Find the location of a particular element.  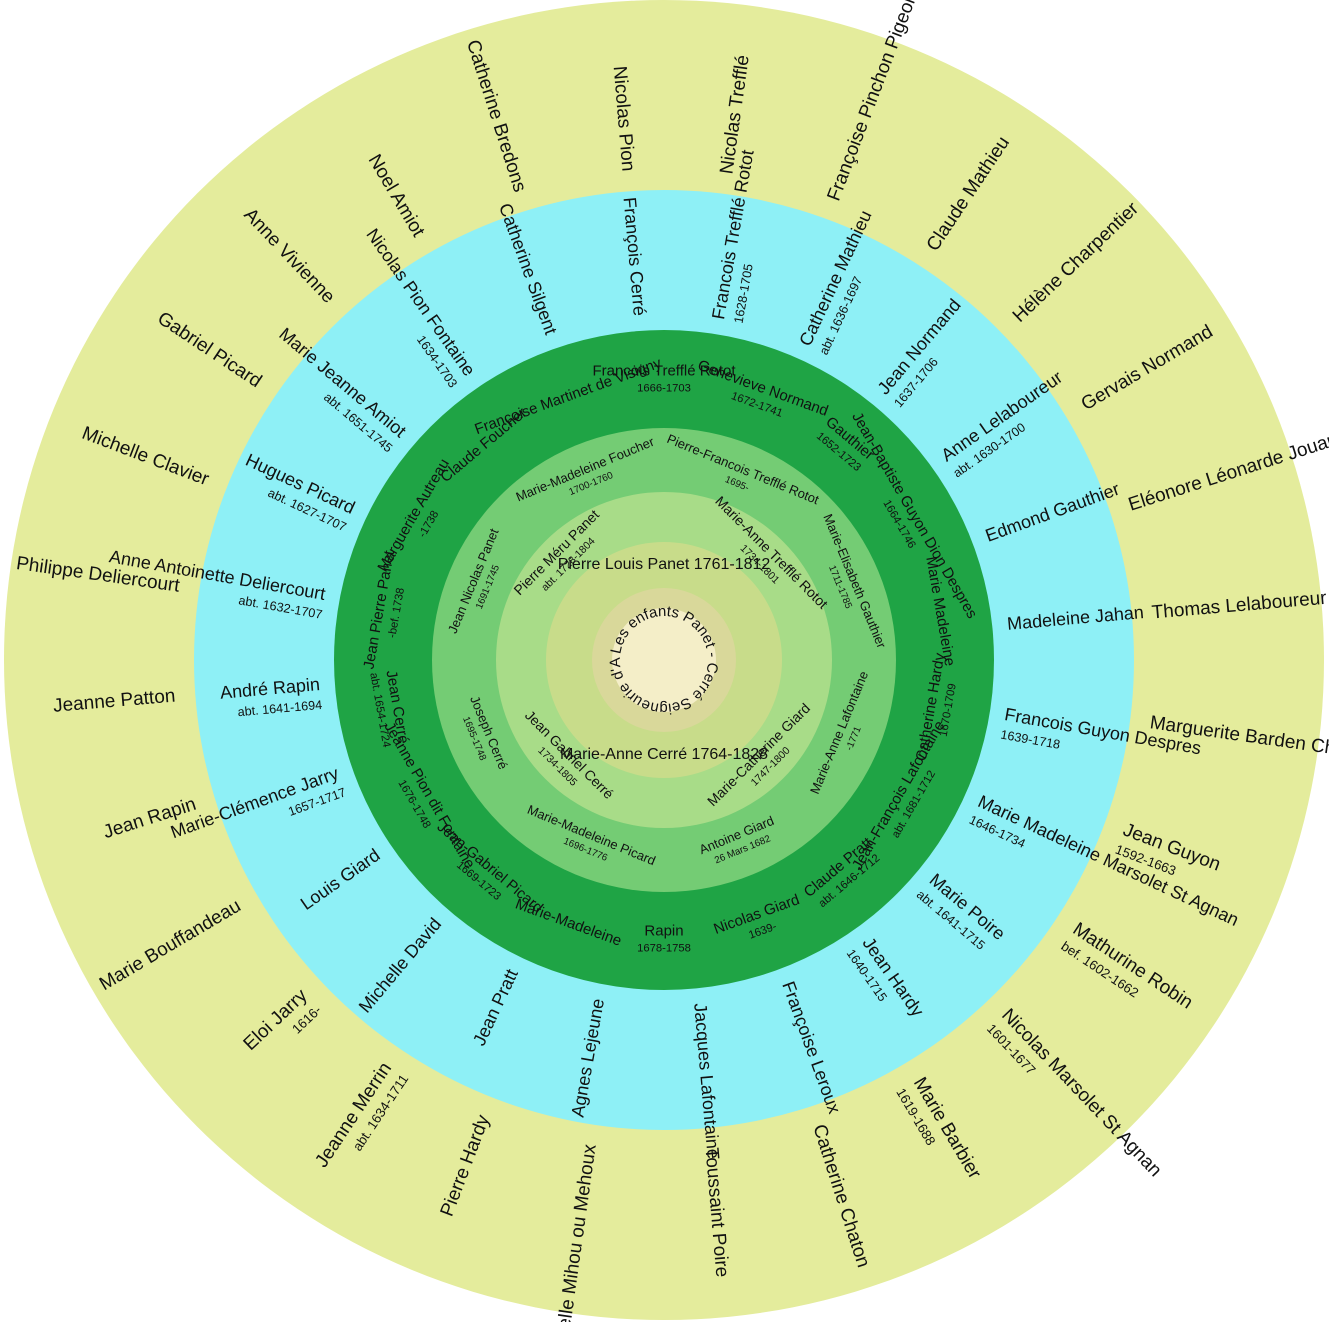

child-1-name: Pierre Louis Panet 1761-1812 is located at coordinates (664, 564).